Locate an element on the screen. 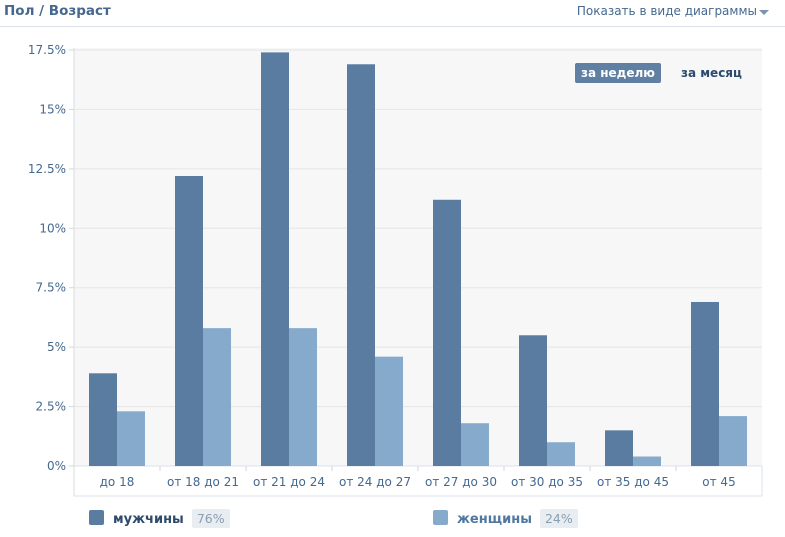 The height and width of the screenshot is (537, 785). x-tick-label: от 18 до 21 is located at coordinates (203, 482).